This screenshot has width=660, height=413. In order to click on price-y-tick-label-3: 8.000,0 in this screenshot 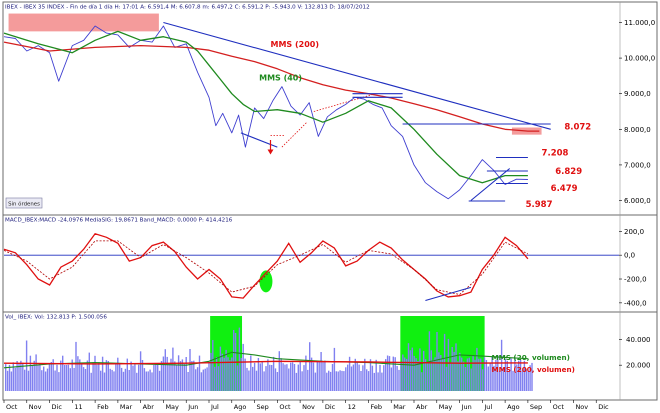, I will do `click(637, 130)`.